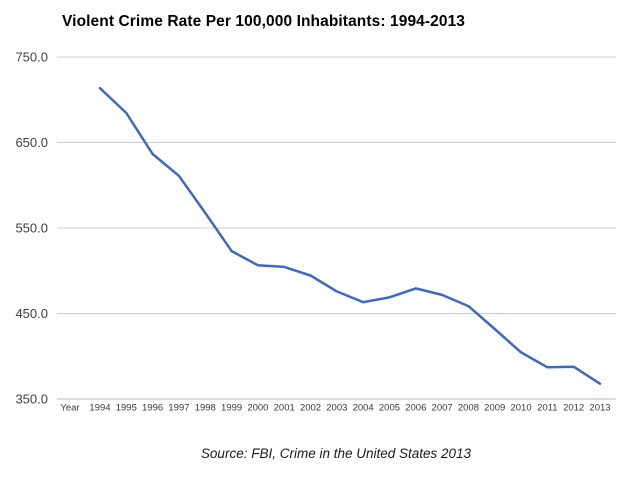  What do you see at coordinates (284, 408) in the screenshot?
I see `x-tick-label: 2001` at bounding box center [284, 408].